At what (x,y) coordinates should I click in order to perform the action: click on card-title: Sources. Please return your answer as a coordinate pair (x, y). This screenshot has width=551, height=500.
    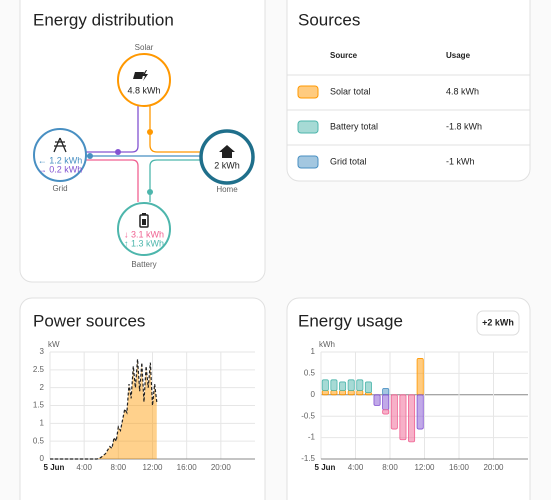
    Looking at the image, I should click on (329, 19).